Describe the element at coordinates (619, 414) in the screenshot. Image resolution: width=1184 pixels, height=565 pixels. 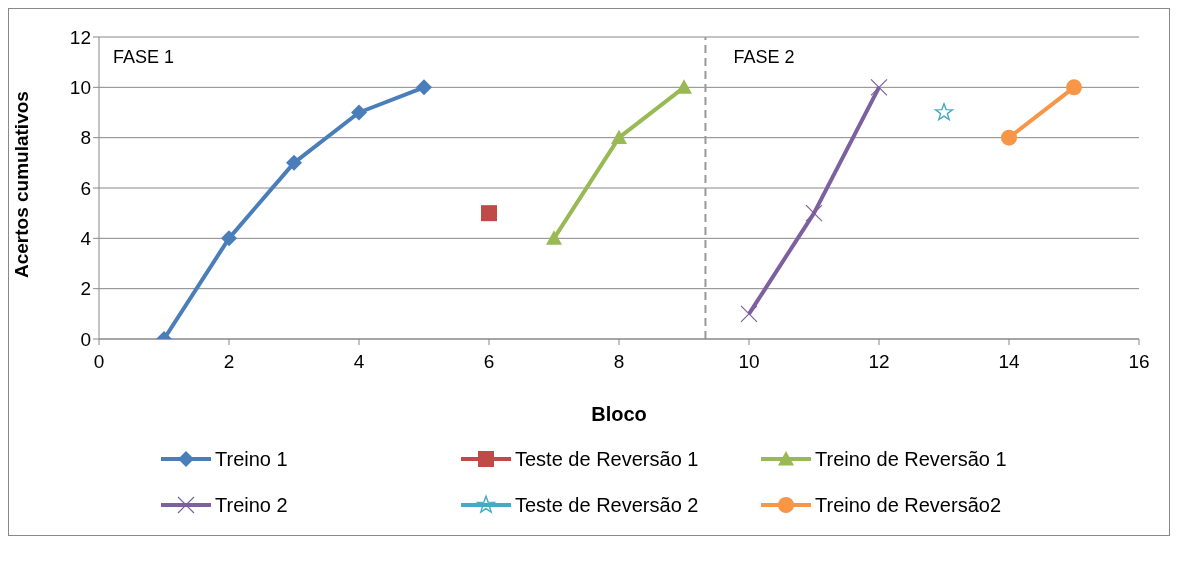
I see `x-axis-title: Bloco` at that location.